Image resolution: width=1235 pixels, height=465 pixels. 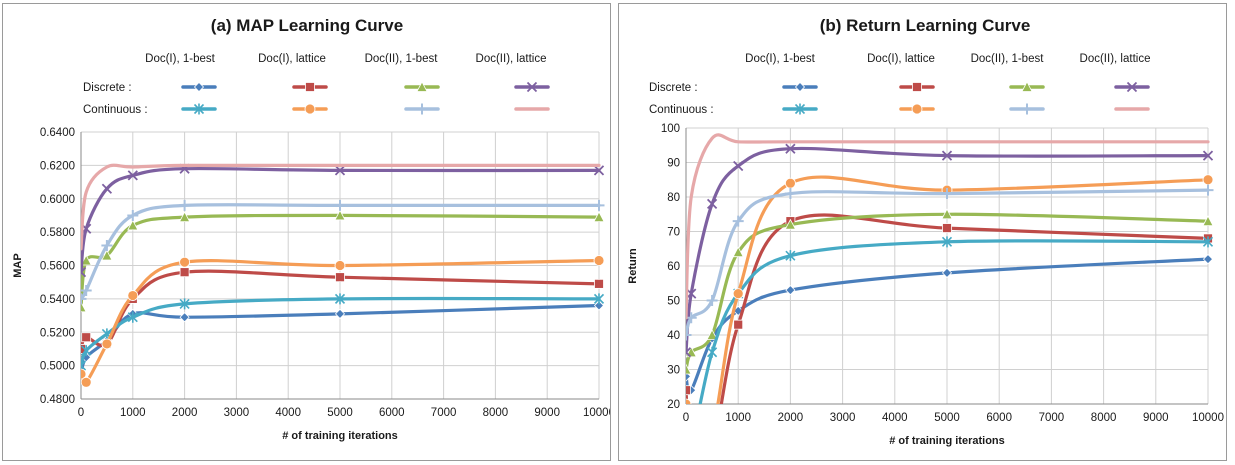 What do you see at coordinates (673, 88) in the screenshot?
I see `legend-row-label: Discrete :` at bounding box center [673, 88].